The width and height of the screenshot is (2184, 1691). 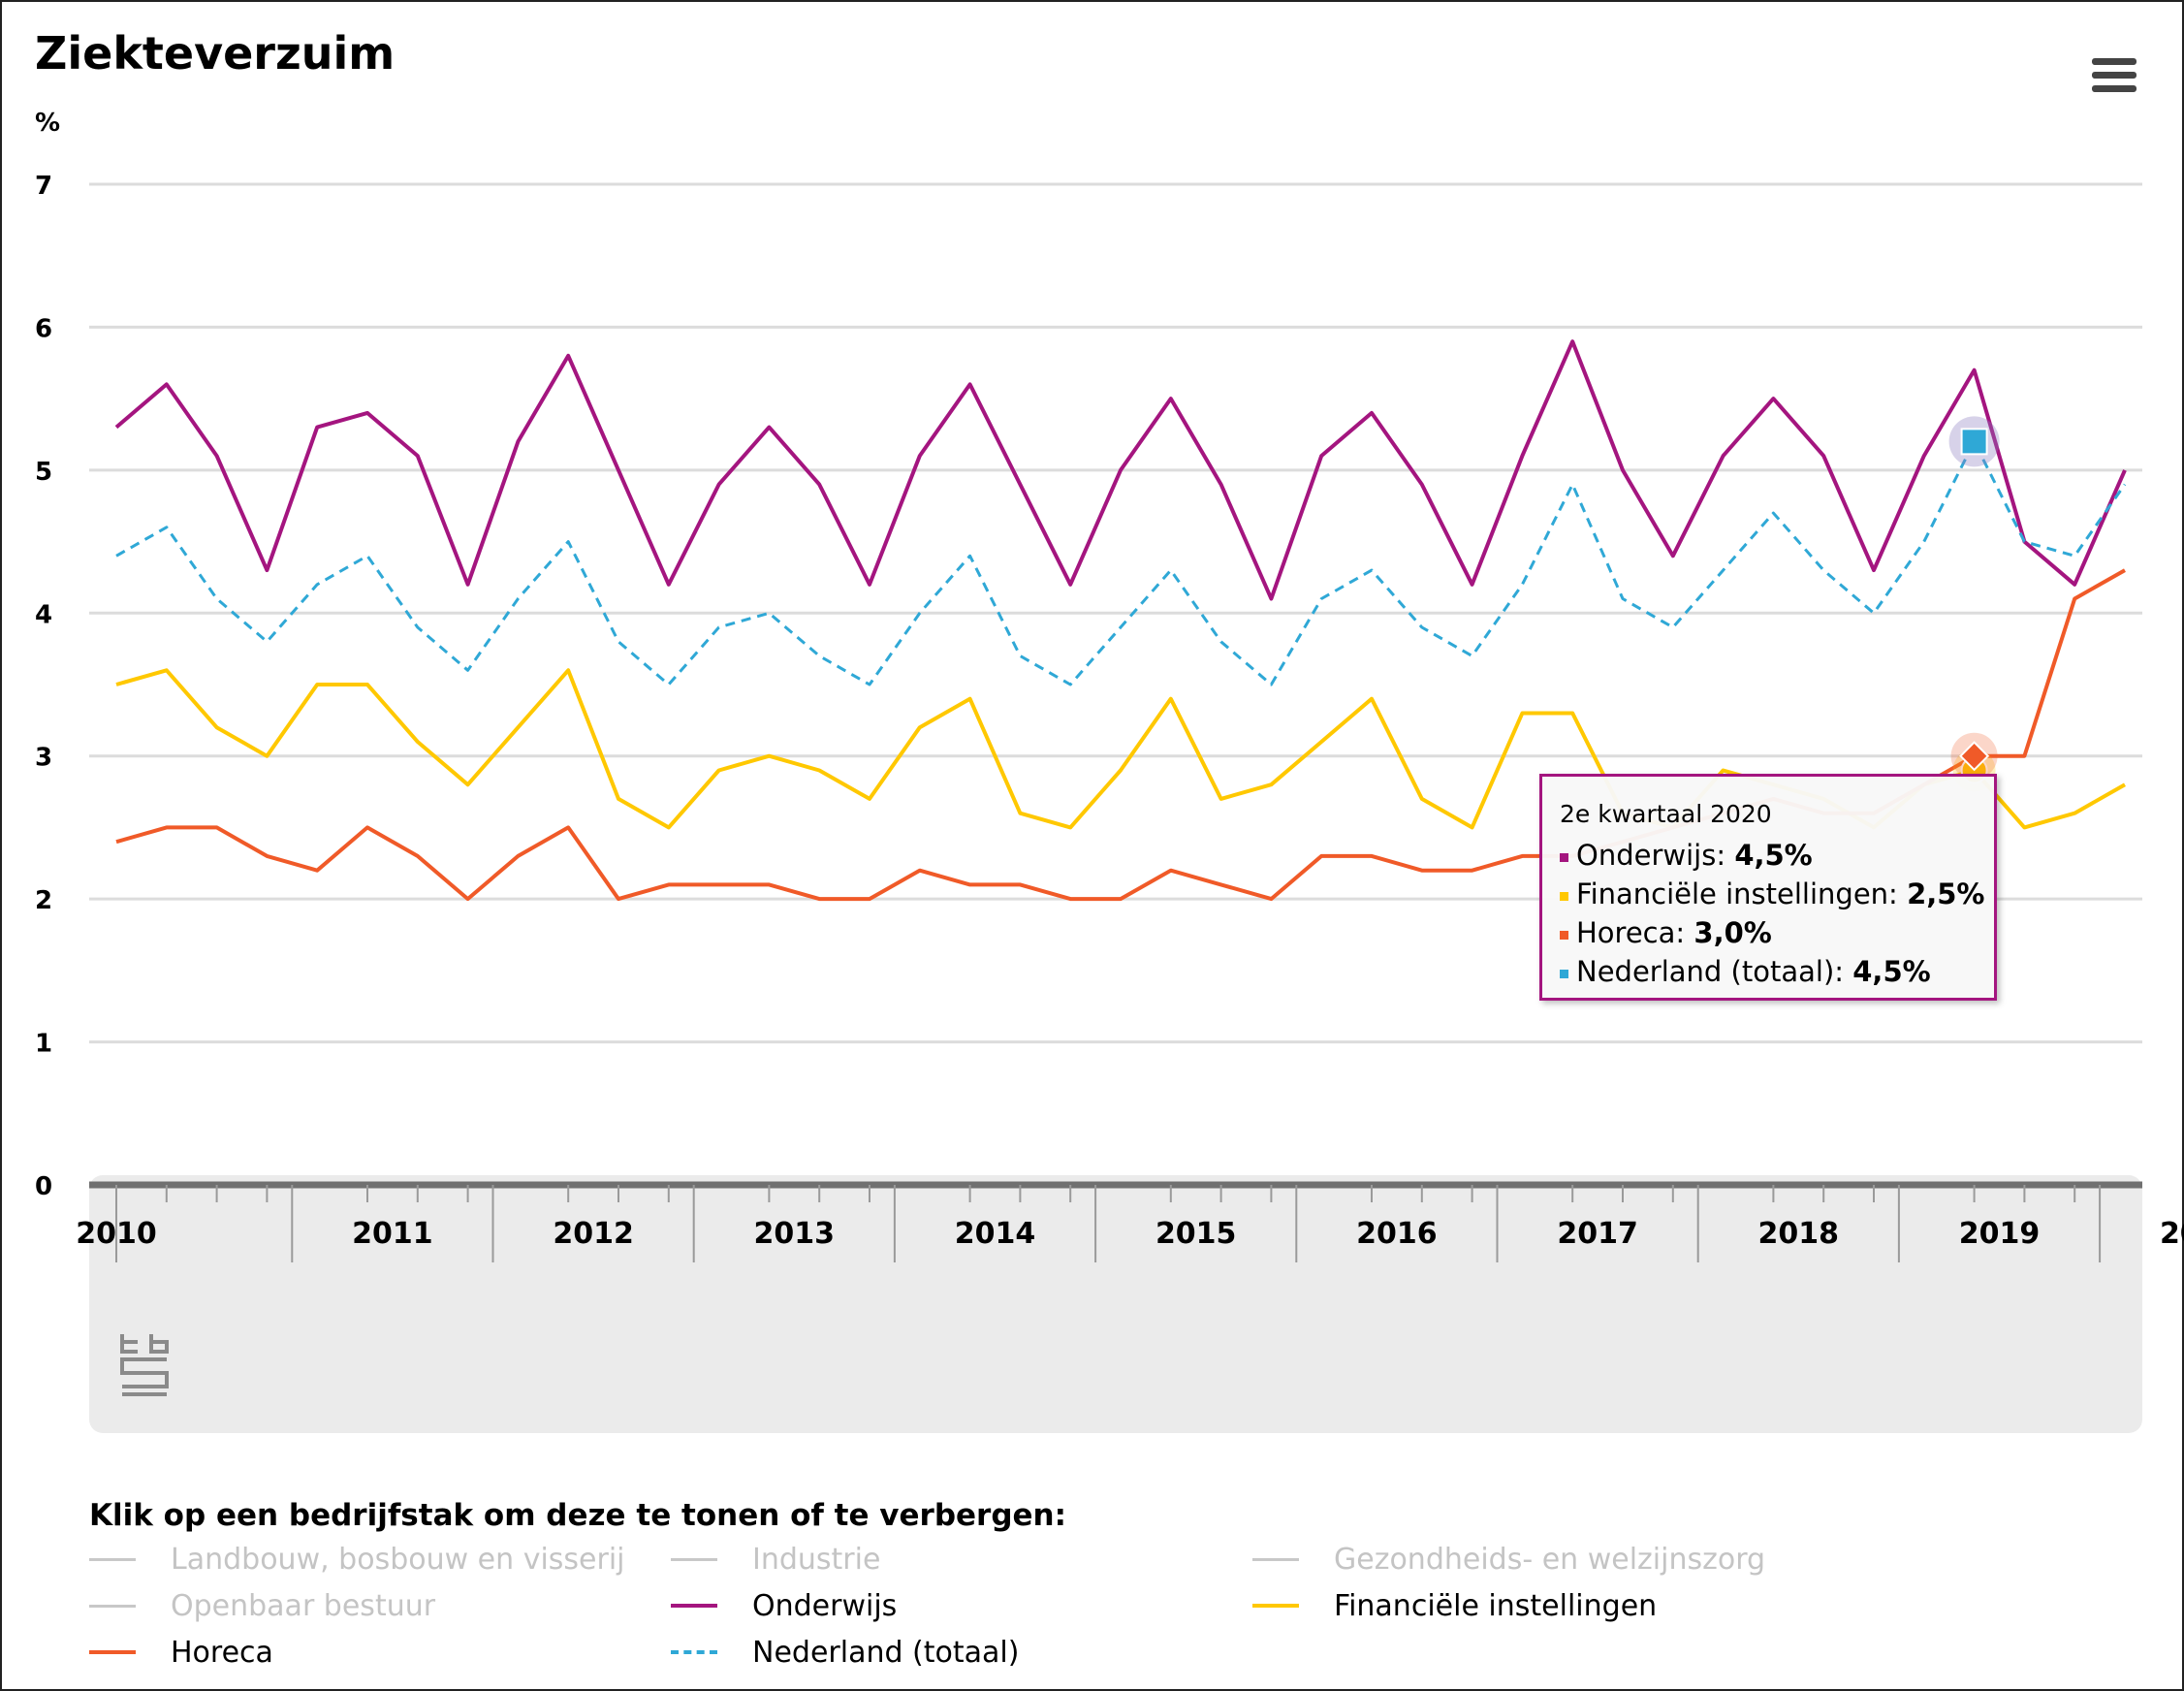 I want to click on chart-title: Ziekteverzuim, so click(x=216, y=54).